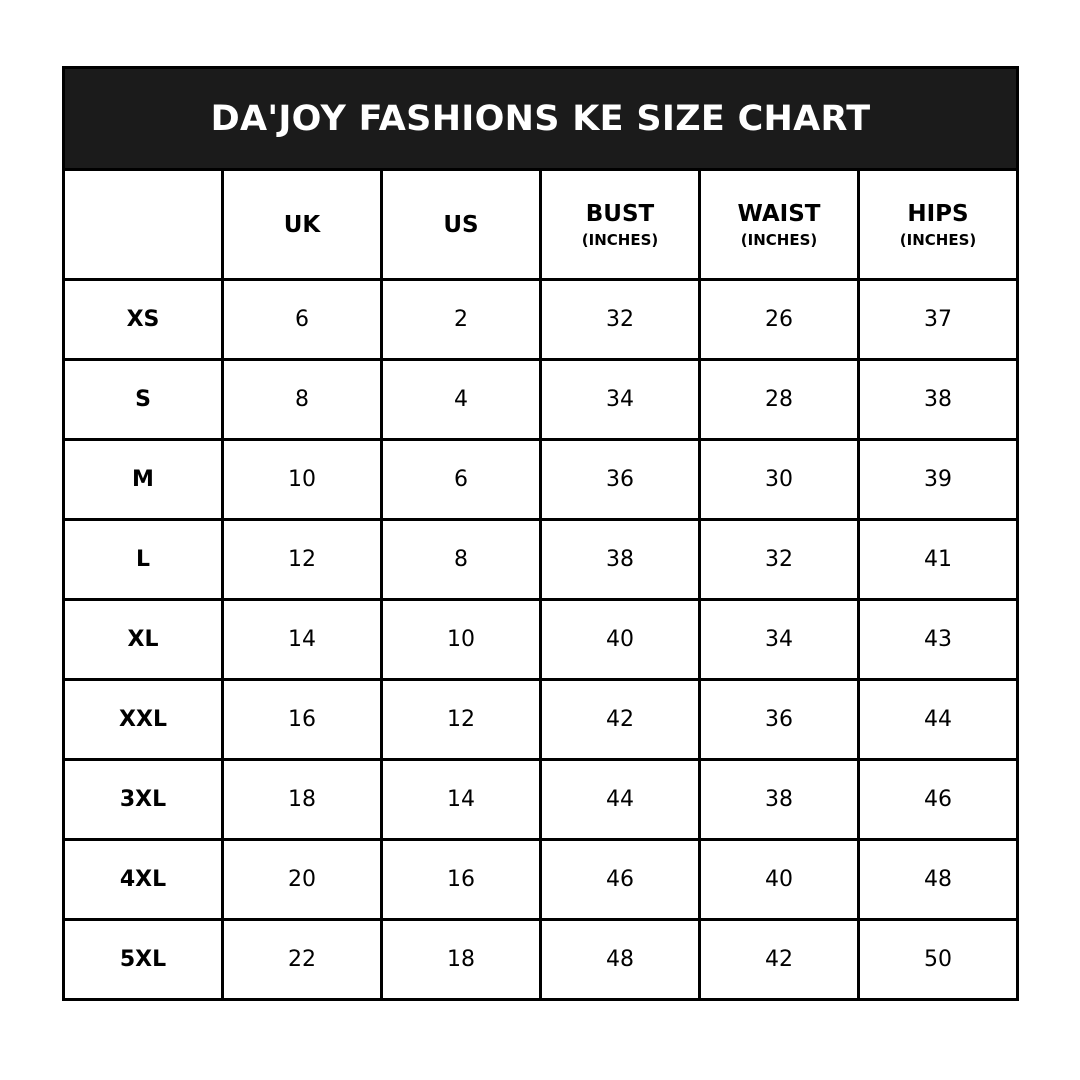 The width and height of the screenshot is (1080, 1080). Describe the element at coordinates (938, 213) in the screenshot. I see `column-label: HIPS` at that location.